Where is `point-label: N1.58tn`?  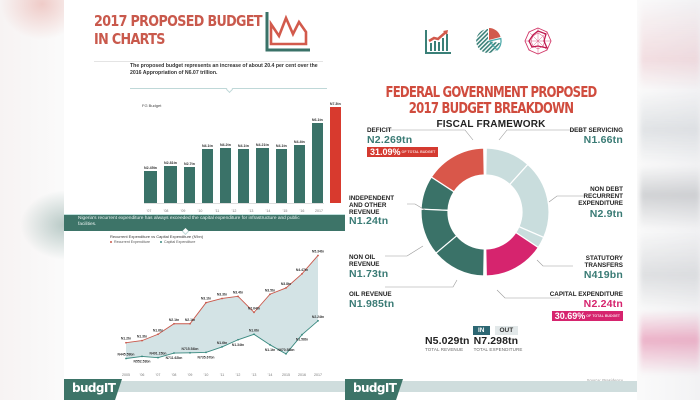 point-label: N1.58tn is located at coordinates (302, 340).